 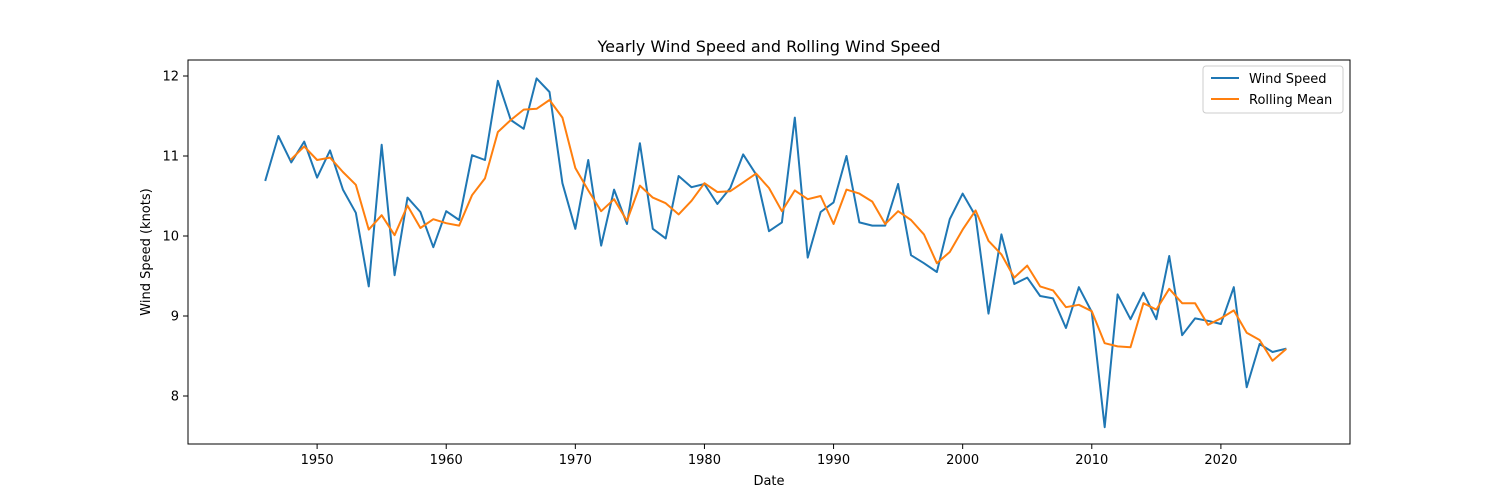 I want to click on y-tick-label-9: 9, so click(x=175, y=317).